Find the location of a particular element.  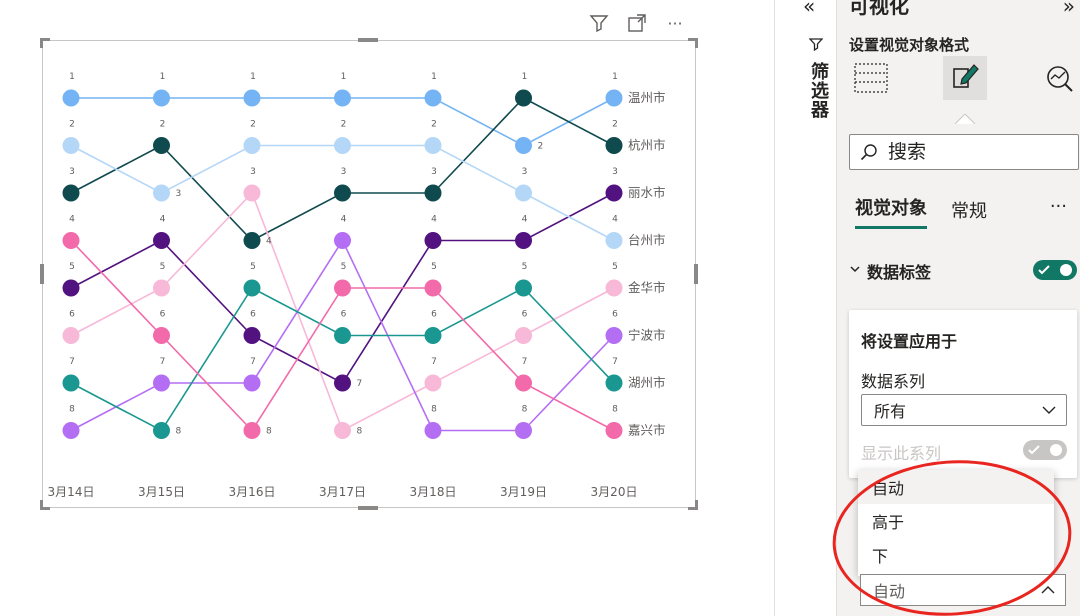

toggle-knob is located at coordinates (1056, 450).